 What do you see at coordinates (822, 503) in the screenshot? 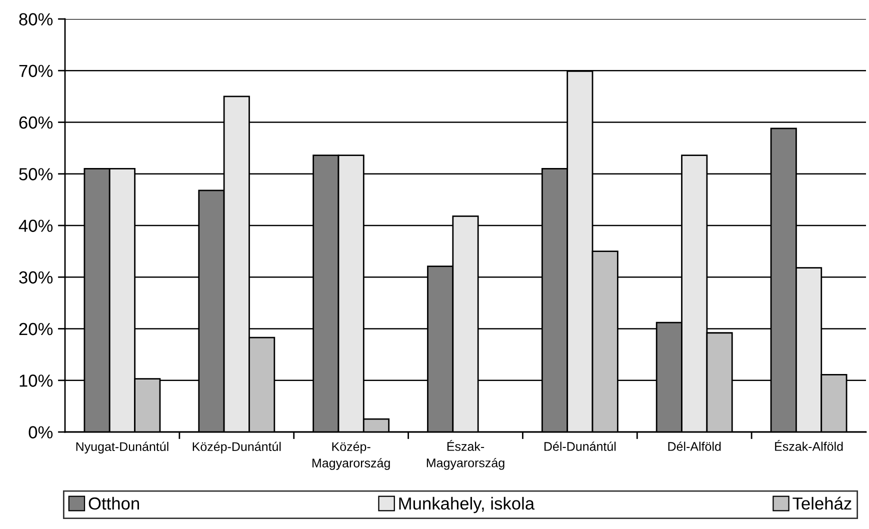
I see `legend-label: Teleház` at bounding box center [822, 503].